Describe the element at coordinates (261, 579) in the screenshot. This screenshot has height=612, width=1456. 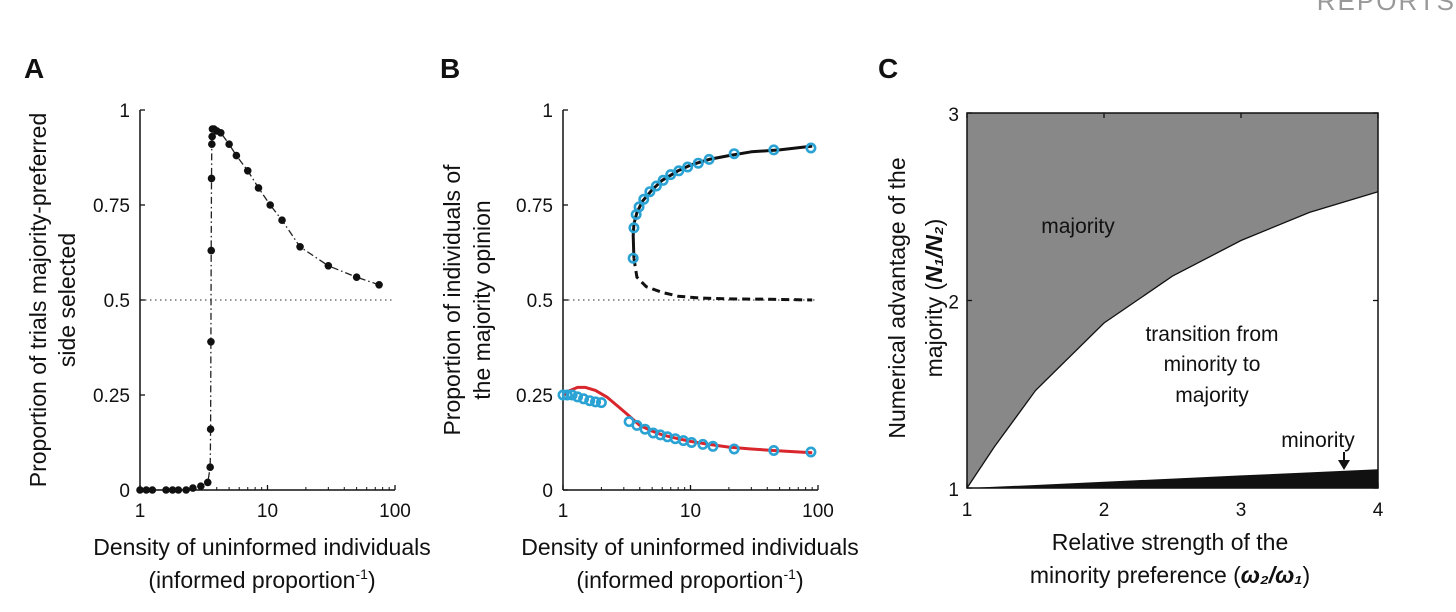
I see `panel-a-xlabel-line2: (informed proportion-1)` at that location.